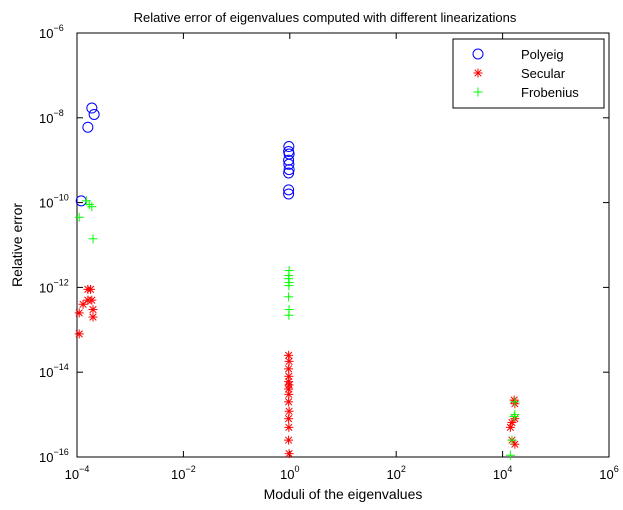  Describe the element at coordinates (54, 202) in the screenshot. I see `y-tick-label: 10⁻¹⁰` at that location.